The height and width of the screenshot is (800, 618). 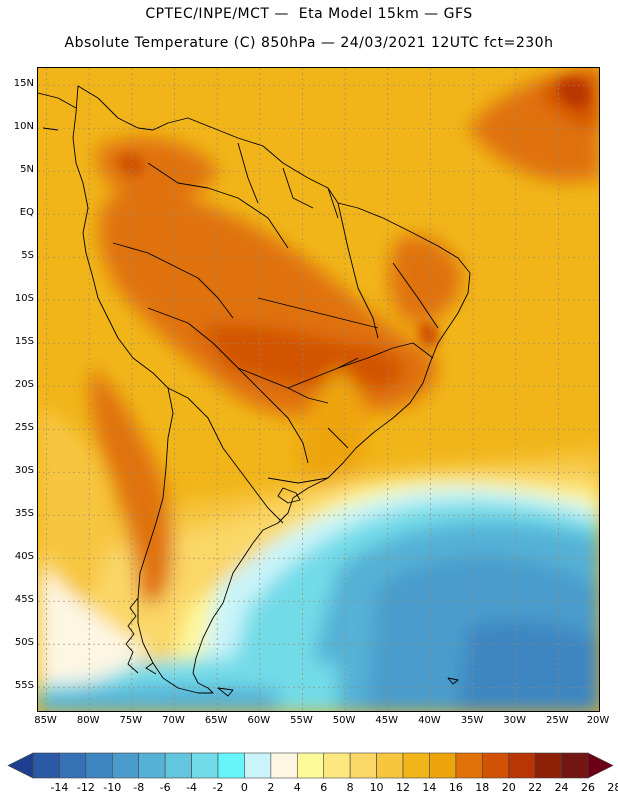 What do you see at coordinates (598, 720) in the screenshot?
I see `lon-tick-label: 20W` at bounding box center [598, 720].